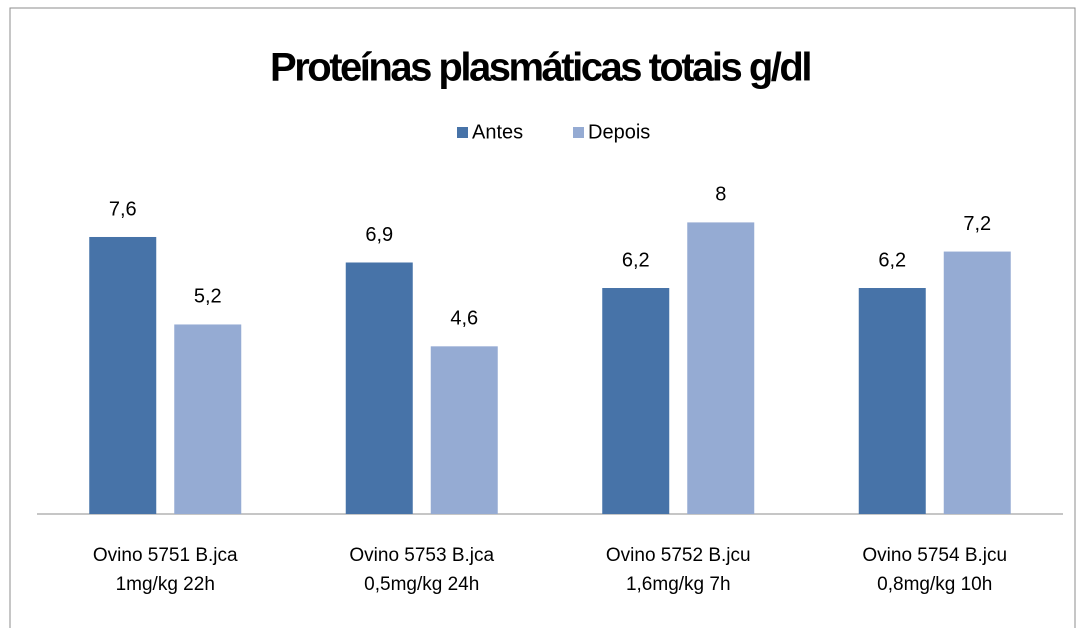 The width and height of the screenshot is (1081, 628). I want to click on x-tick-label-line: 0,8mg/kg 10h, so click(934, 584).